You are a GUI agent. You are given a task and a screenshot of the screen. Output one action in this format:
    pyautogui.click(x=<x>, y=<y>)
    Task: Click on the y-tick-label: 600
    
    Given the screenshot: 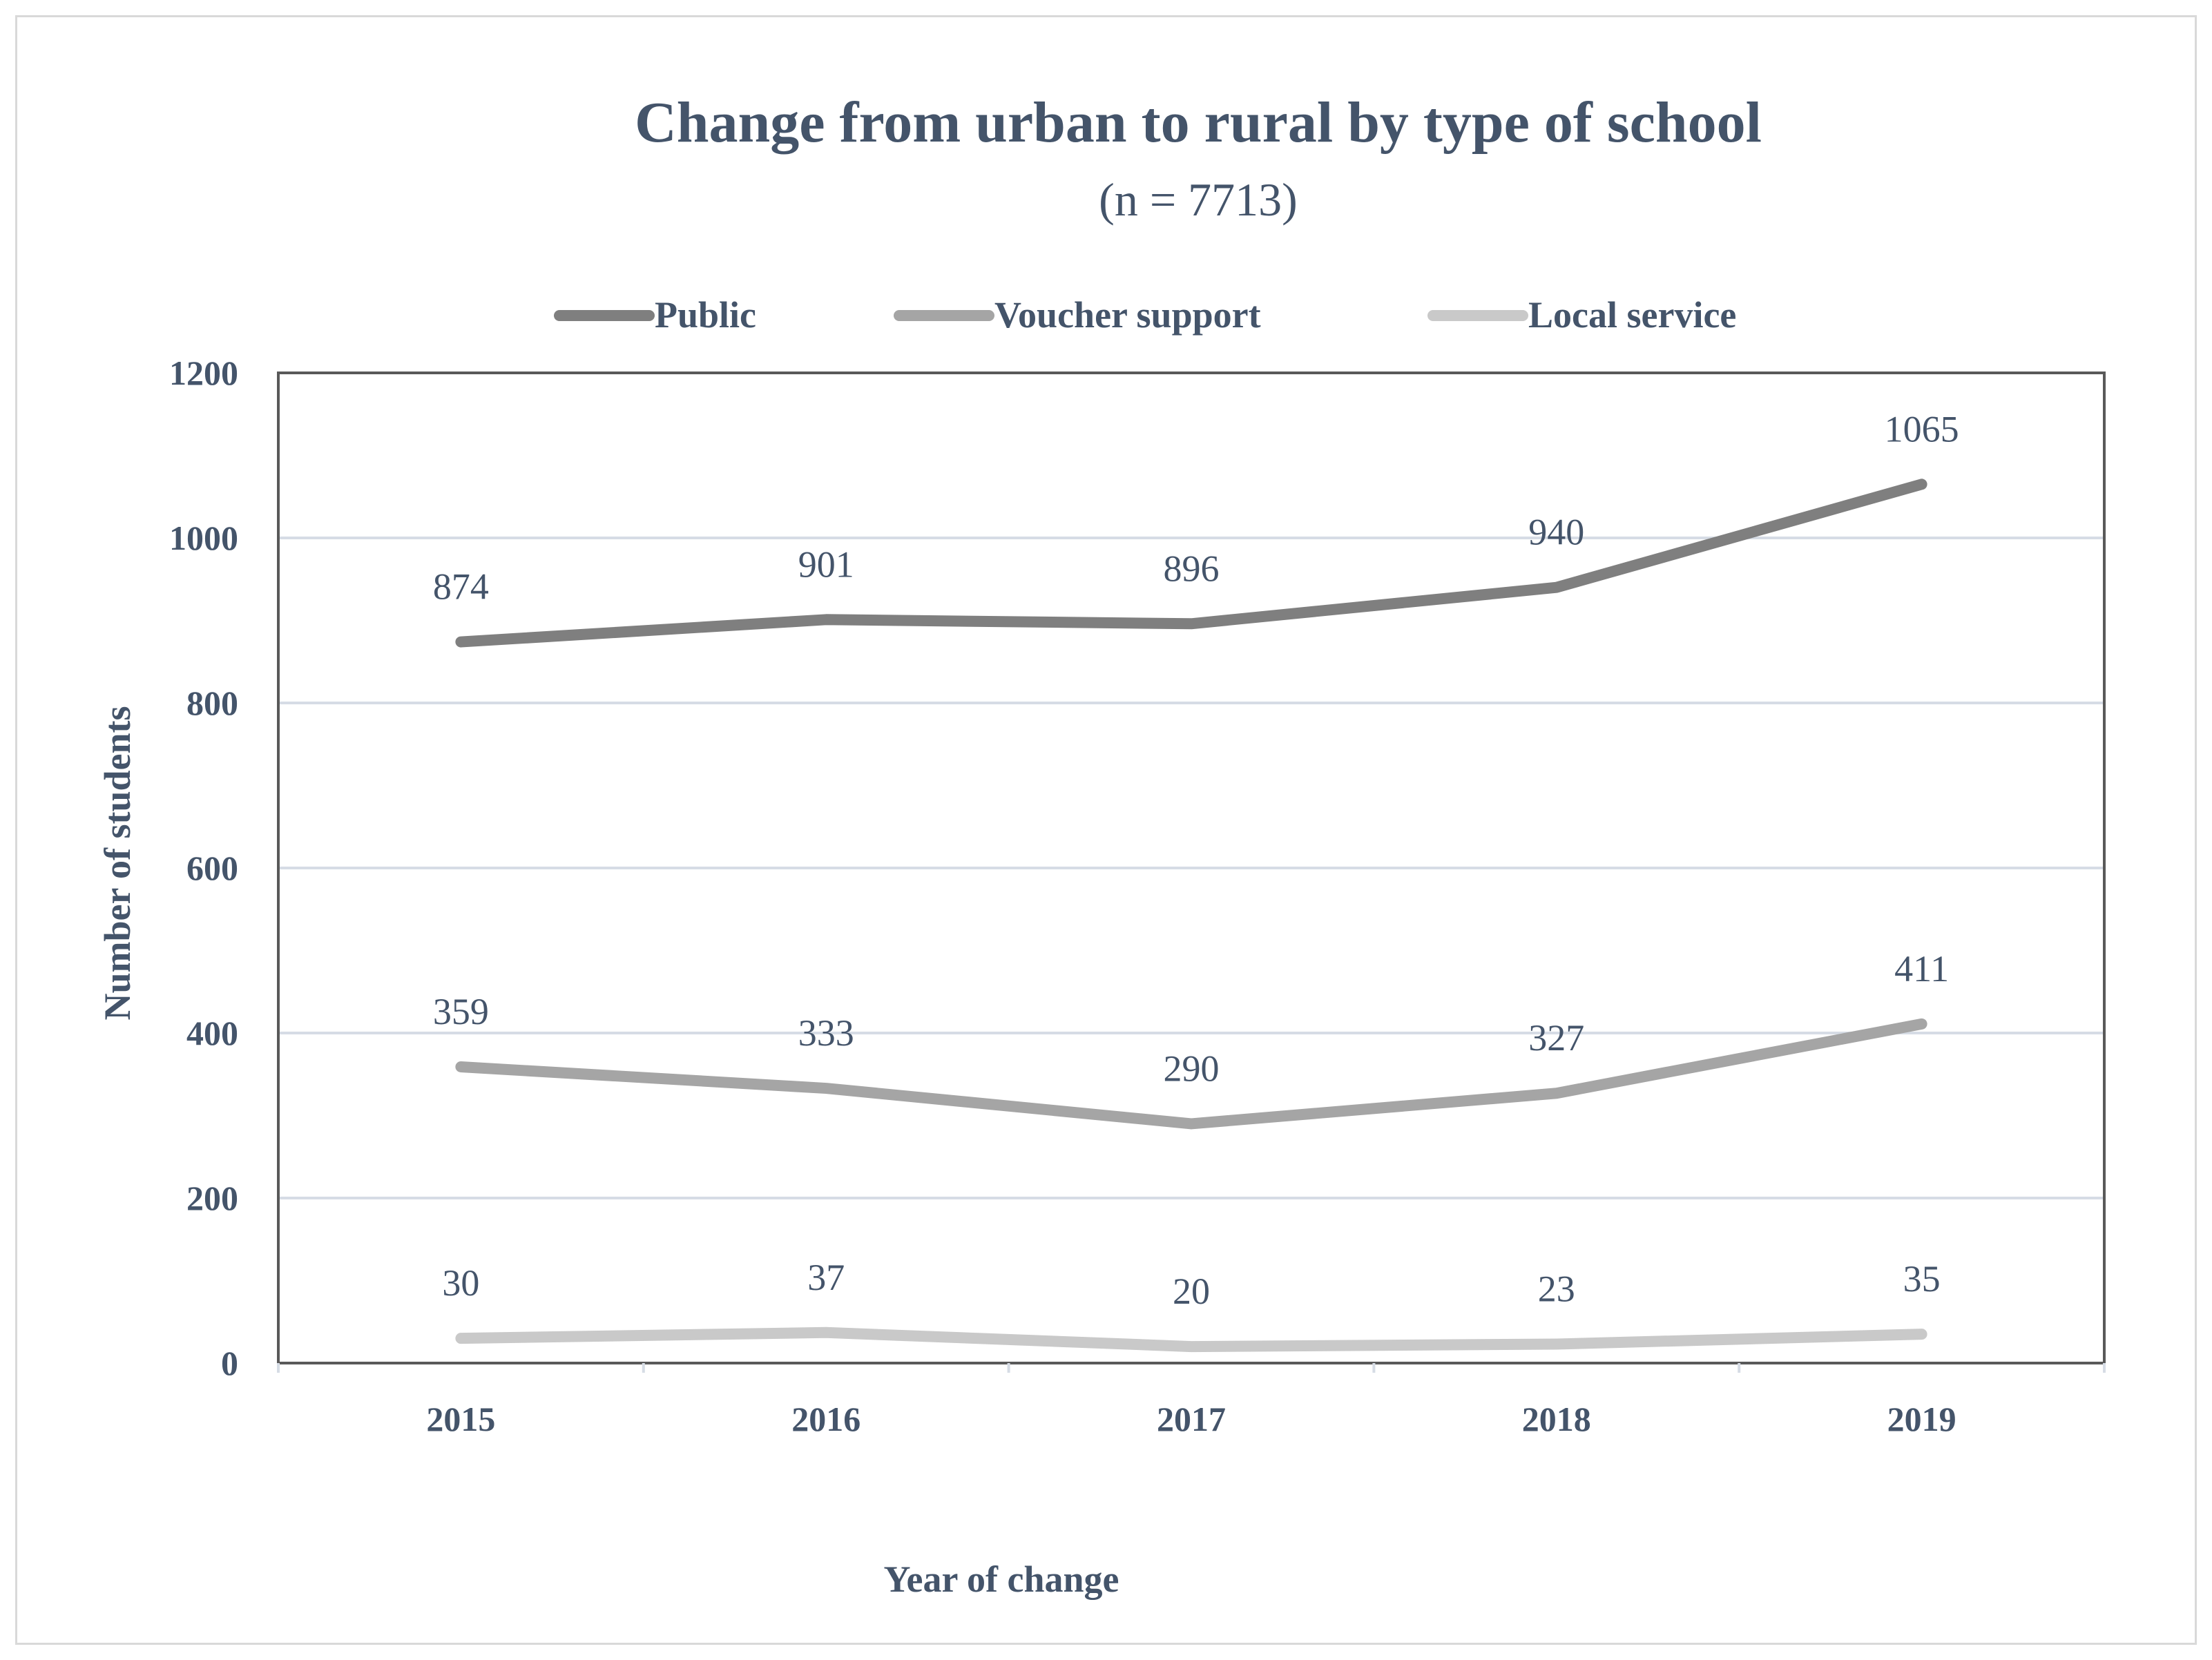 What is the action you would take?
    pyautogui.click(x=212, y=868)
    